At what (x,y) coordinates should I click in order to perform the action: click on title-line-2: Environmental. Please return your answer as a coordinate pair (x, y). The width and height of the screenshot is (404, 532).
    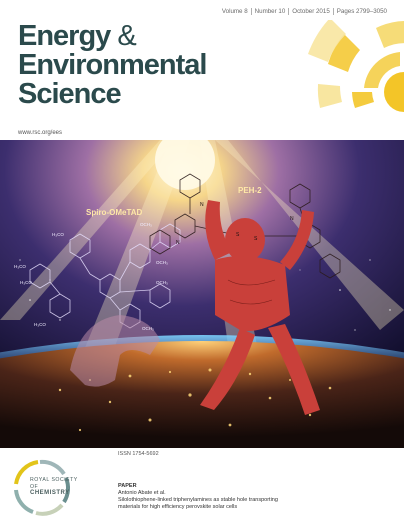
    Looking at the image, I should click on (138, 65).